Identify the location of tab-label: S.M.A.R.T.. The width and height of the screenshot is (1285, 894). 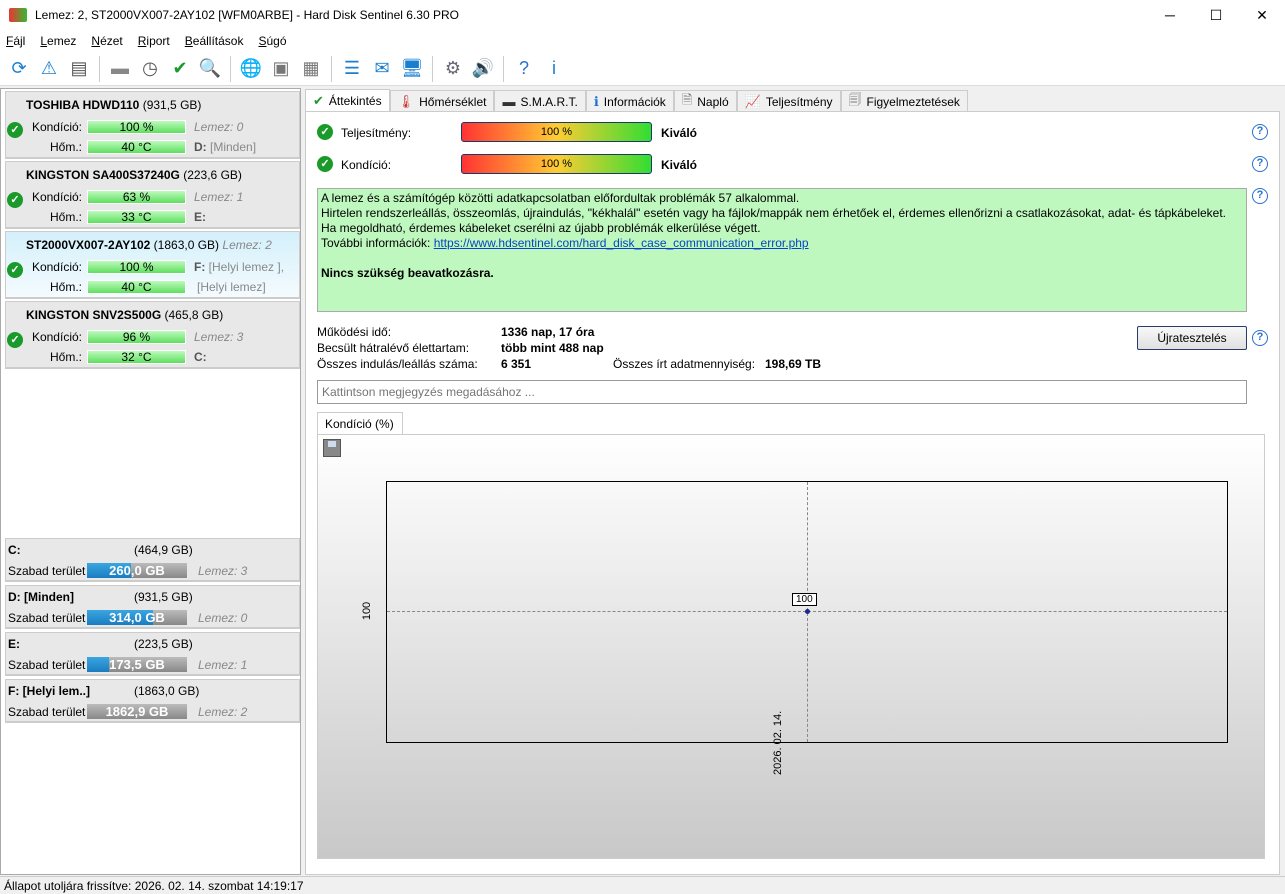
(549, 101).